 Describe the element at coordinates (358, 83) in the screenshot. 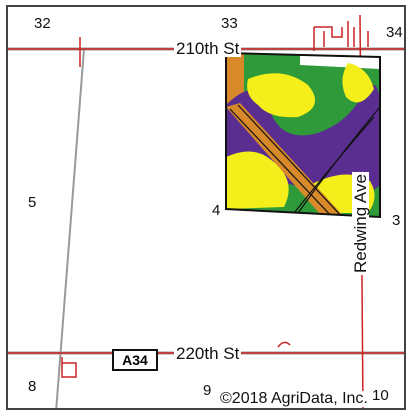

I see `soil-zone-yellow-ne` at that location.